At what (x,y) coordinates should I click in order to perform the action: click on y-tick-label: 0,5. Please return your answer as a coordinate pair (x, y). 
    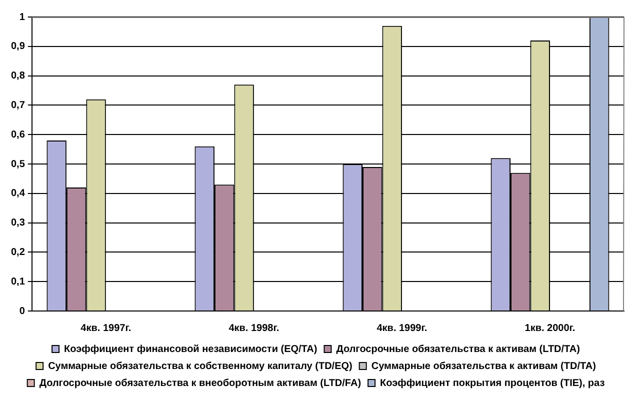
    Looking at the image, I should click on (18, 164).